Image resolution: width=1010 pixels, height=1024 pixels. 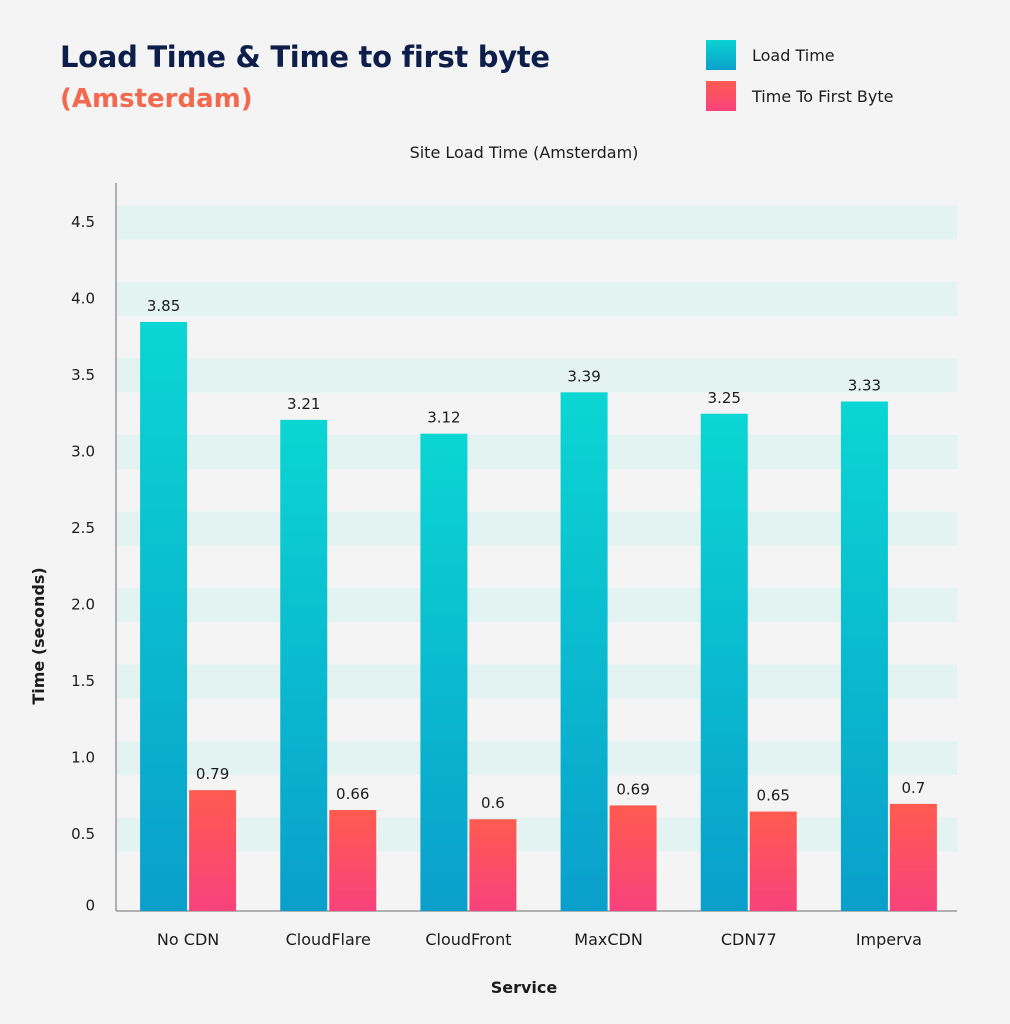 I want to click on value-label-ttfb: 0.69, so click(x=632, y=789).